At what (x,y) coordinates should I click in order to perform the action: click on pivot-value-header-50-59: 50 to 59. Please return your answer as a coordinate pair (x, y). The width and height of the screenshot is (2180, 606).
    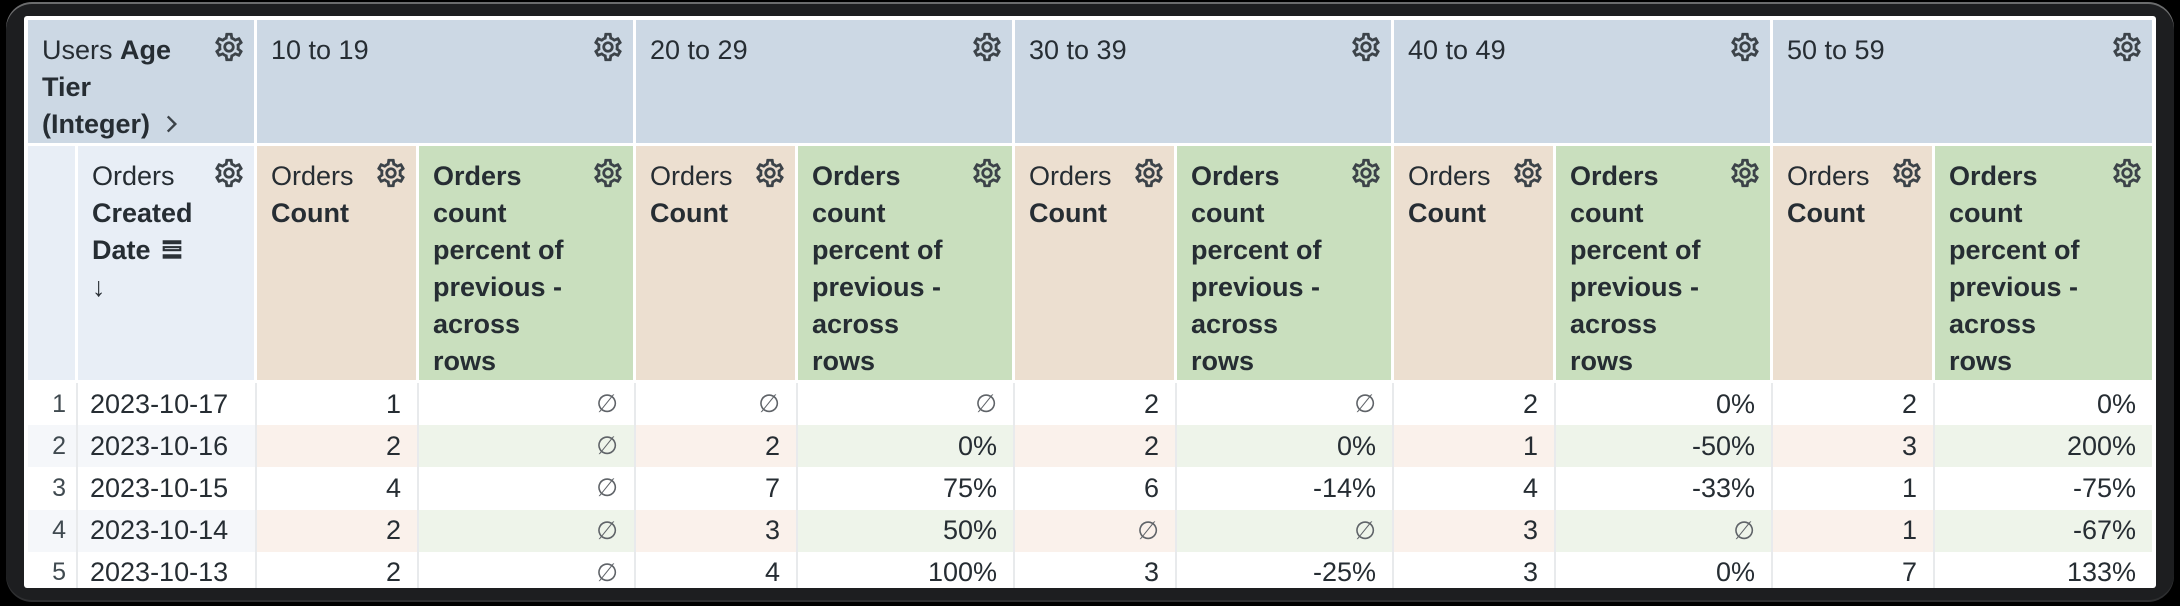
    Looking at the image, I should click on (1962, 83).